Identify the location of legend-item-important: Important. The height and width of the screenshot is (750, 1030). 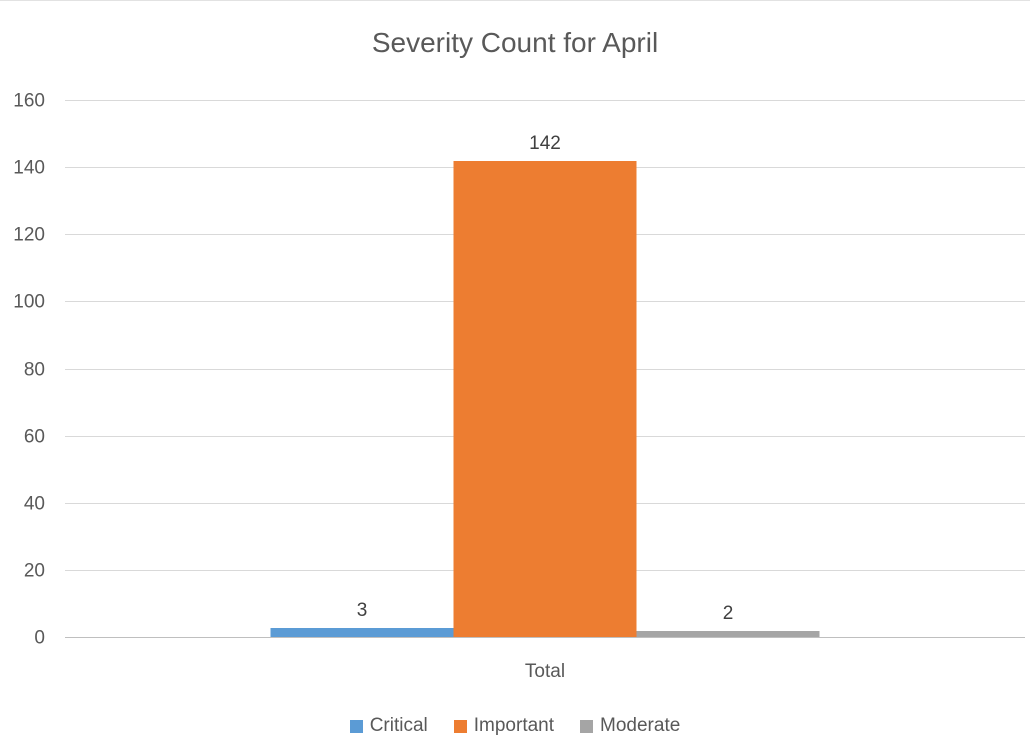
(504, 726).